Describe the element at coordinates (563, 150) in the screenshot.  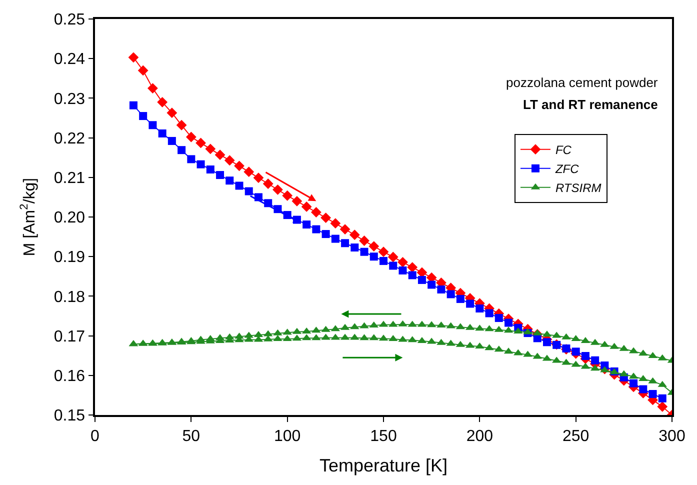
I see `legend-label: FC` at that location.